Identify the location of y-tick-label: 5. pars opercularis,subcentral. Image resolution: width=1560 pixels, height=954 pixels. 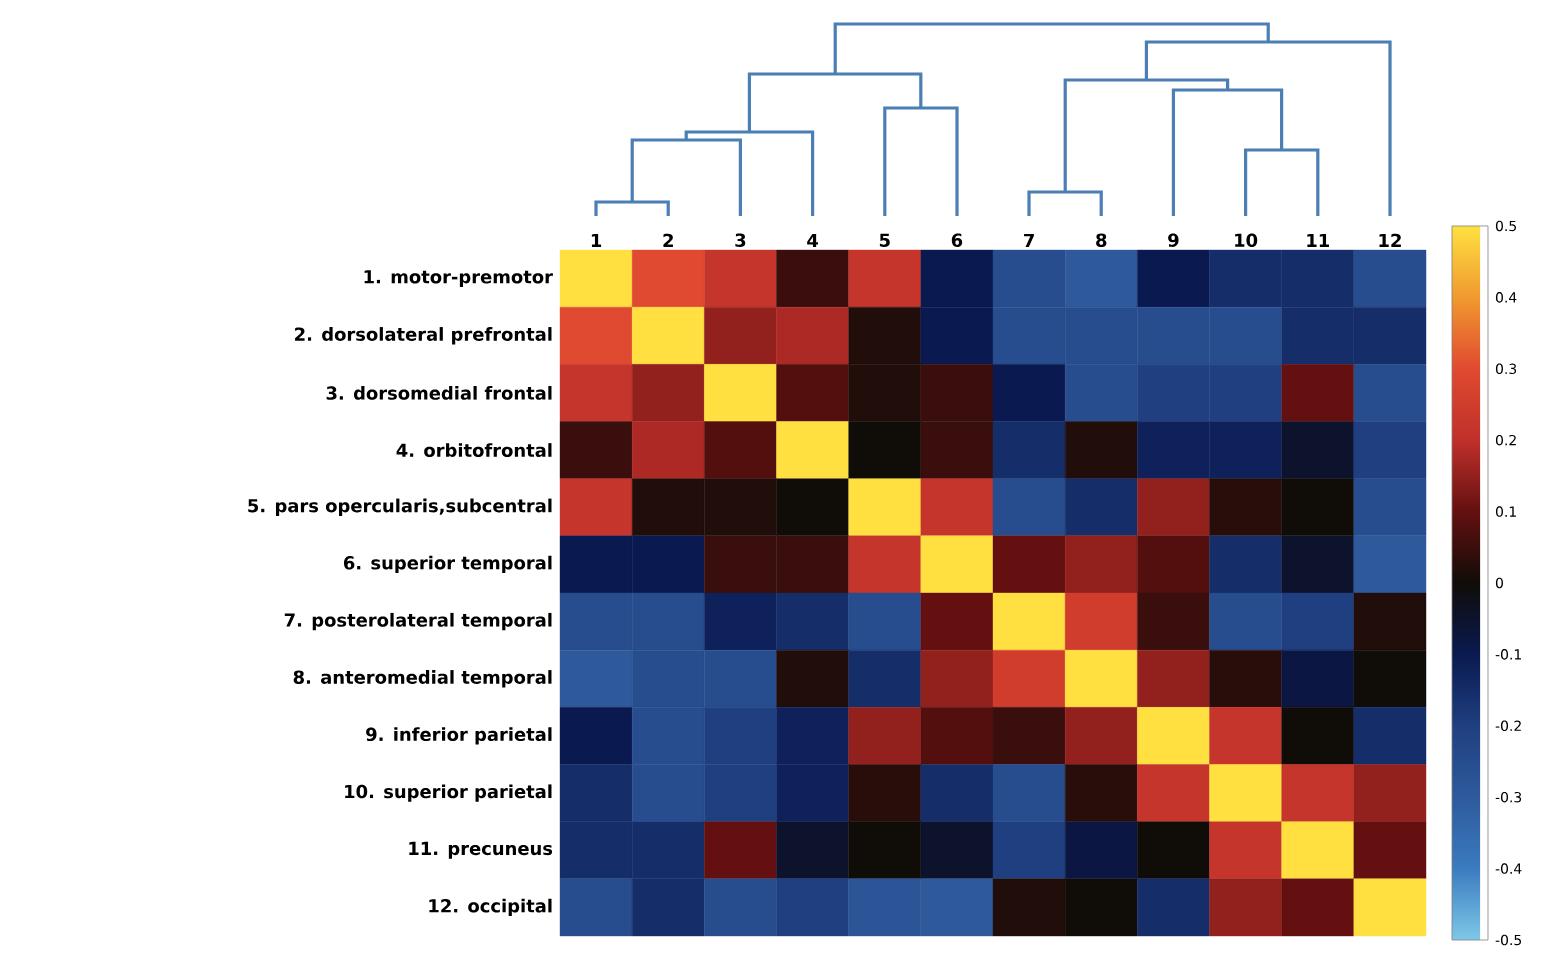
(400, 507).